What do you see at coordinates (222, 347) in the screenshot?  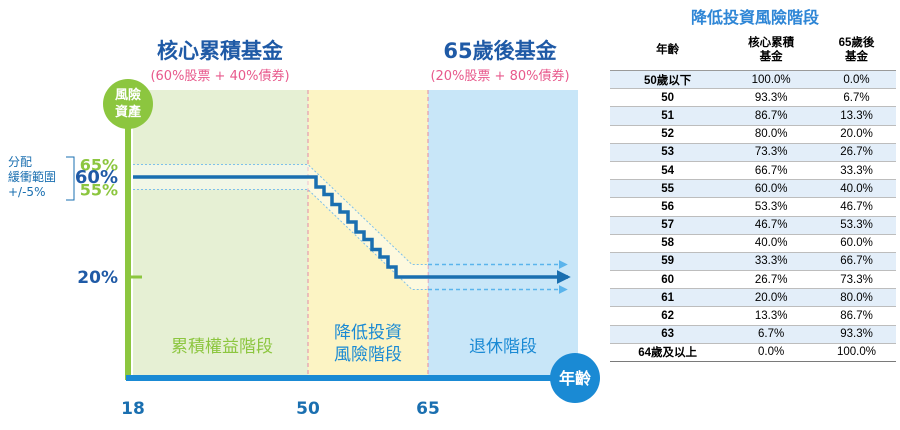 I see `phase-label-accumulation: 累積權益階段` at bounding box center [222, 347].